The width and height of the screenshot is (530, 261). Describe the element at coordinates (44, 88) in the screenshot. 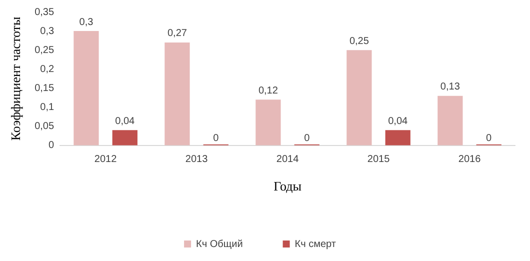

I see `y-tick-label: 0,15` at that location.